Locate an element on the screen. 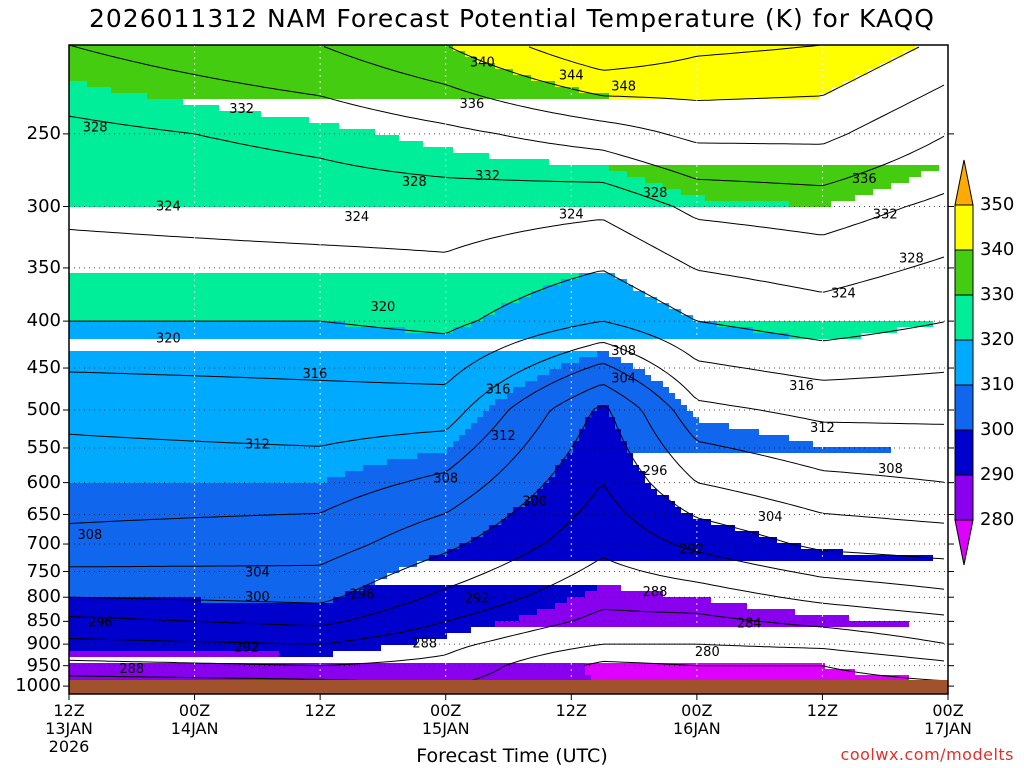  contour-label: 332 is located at coordinates (241, 109).